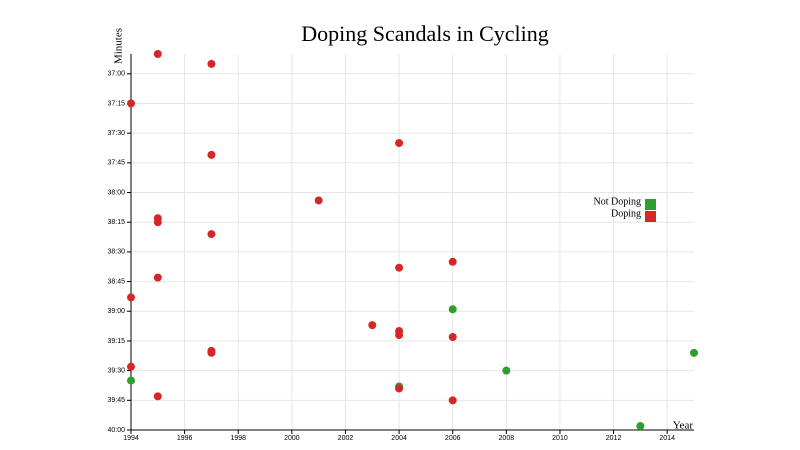  I want to click on y-tick-label: 39:30, so click(116, 370).